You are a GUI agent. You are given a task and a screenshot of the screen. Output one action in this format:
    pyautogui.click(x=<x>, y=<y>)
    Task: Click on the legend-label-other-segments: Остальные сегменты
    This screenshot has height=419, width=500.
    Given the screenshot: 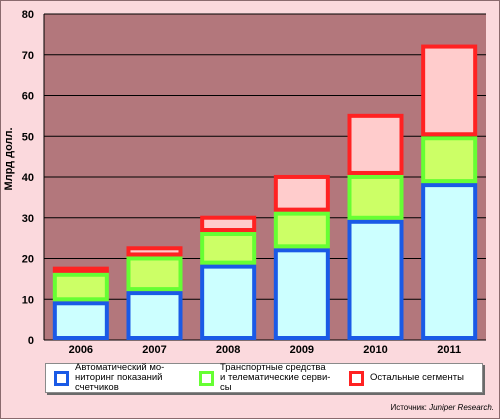 What is the action you would take?
    pyautogui.click(x=417, y=377)
    